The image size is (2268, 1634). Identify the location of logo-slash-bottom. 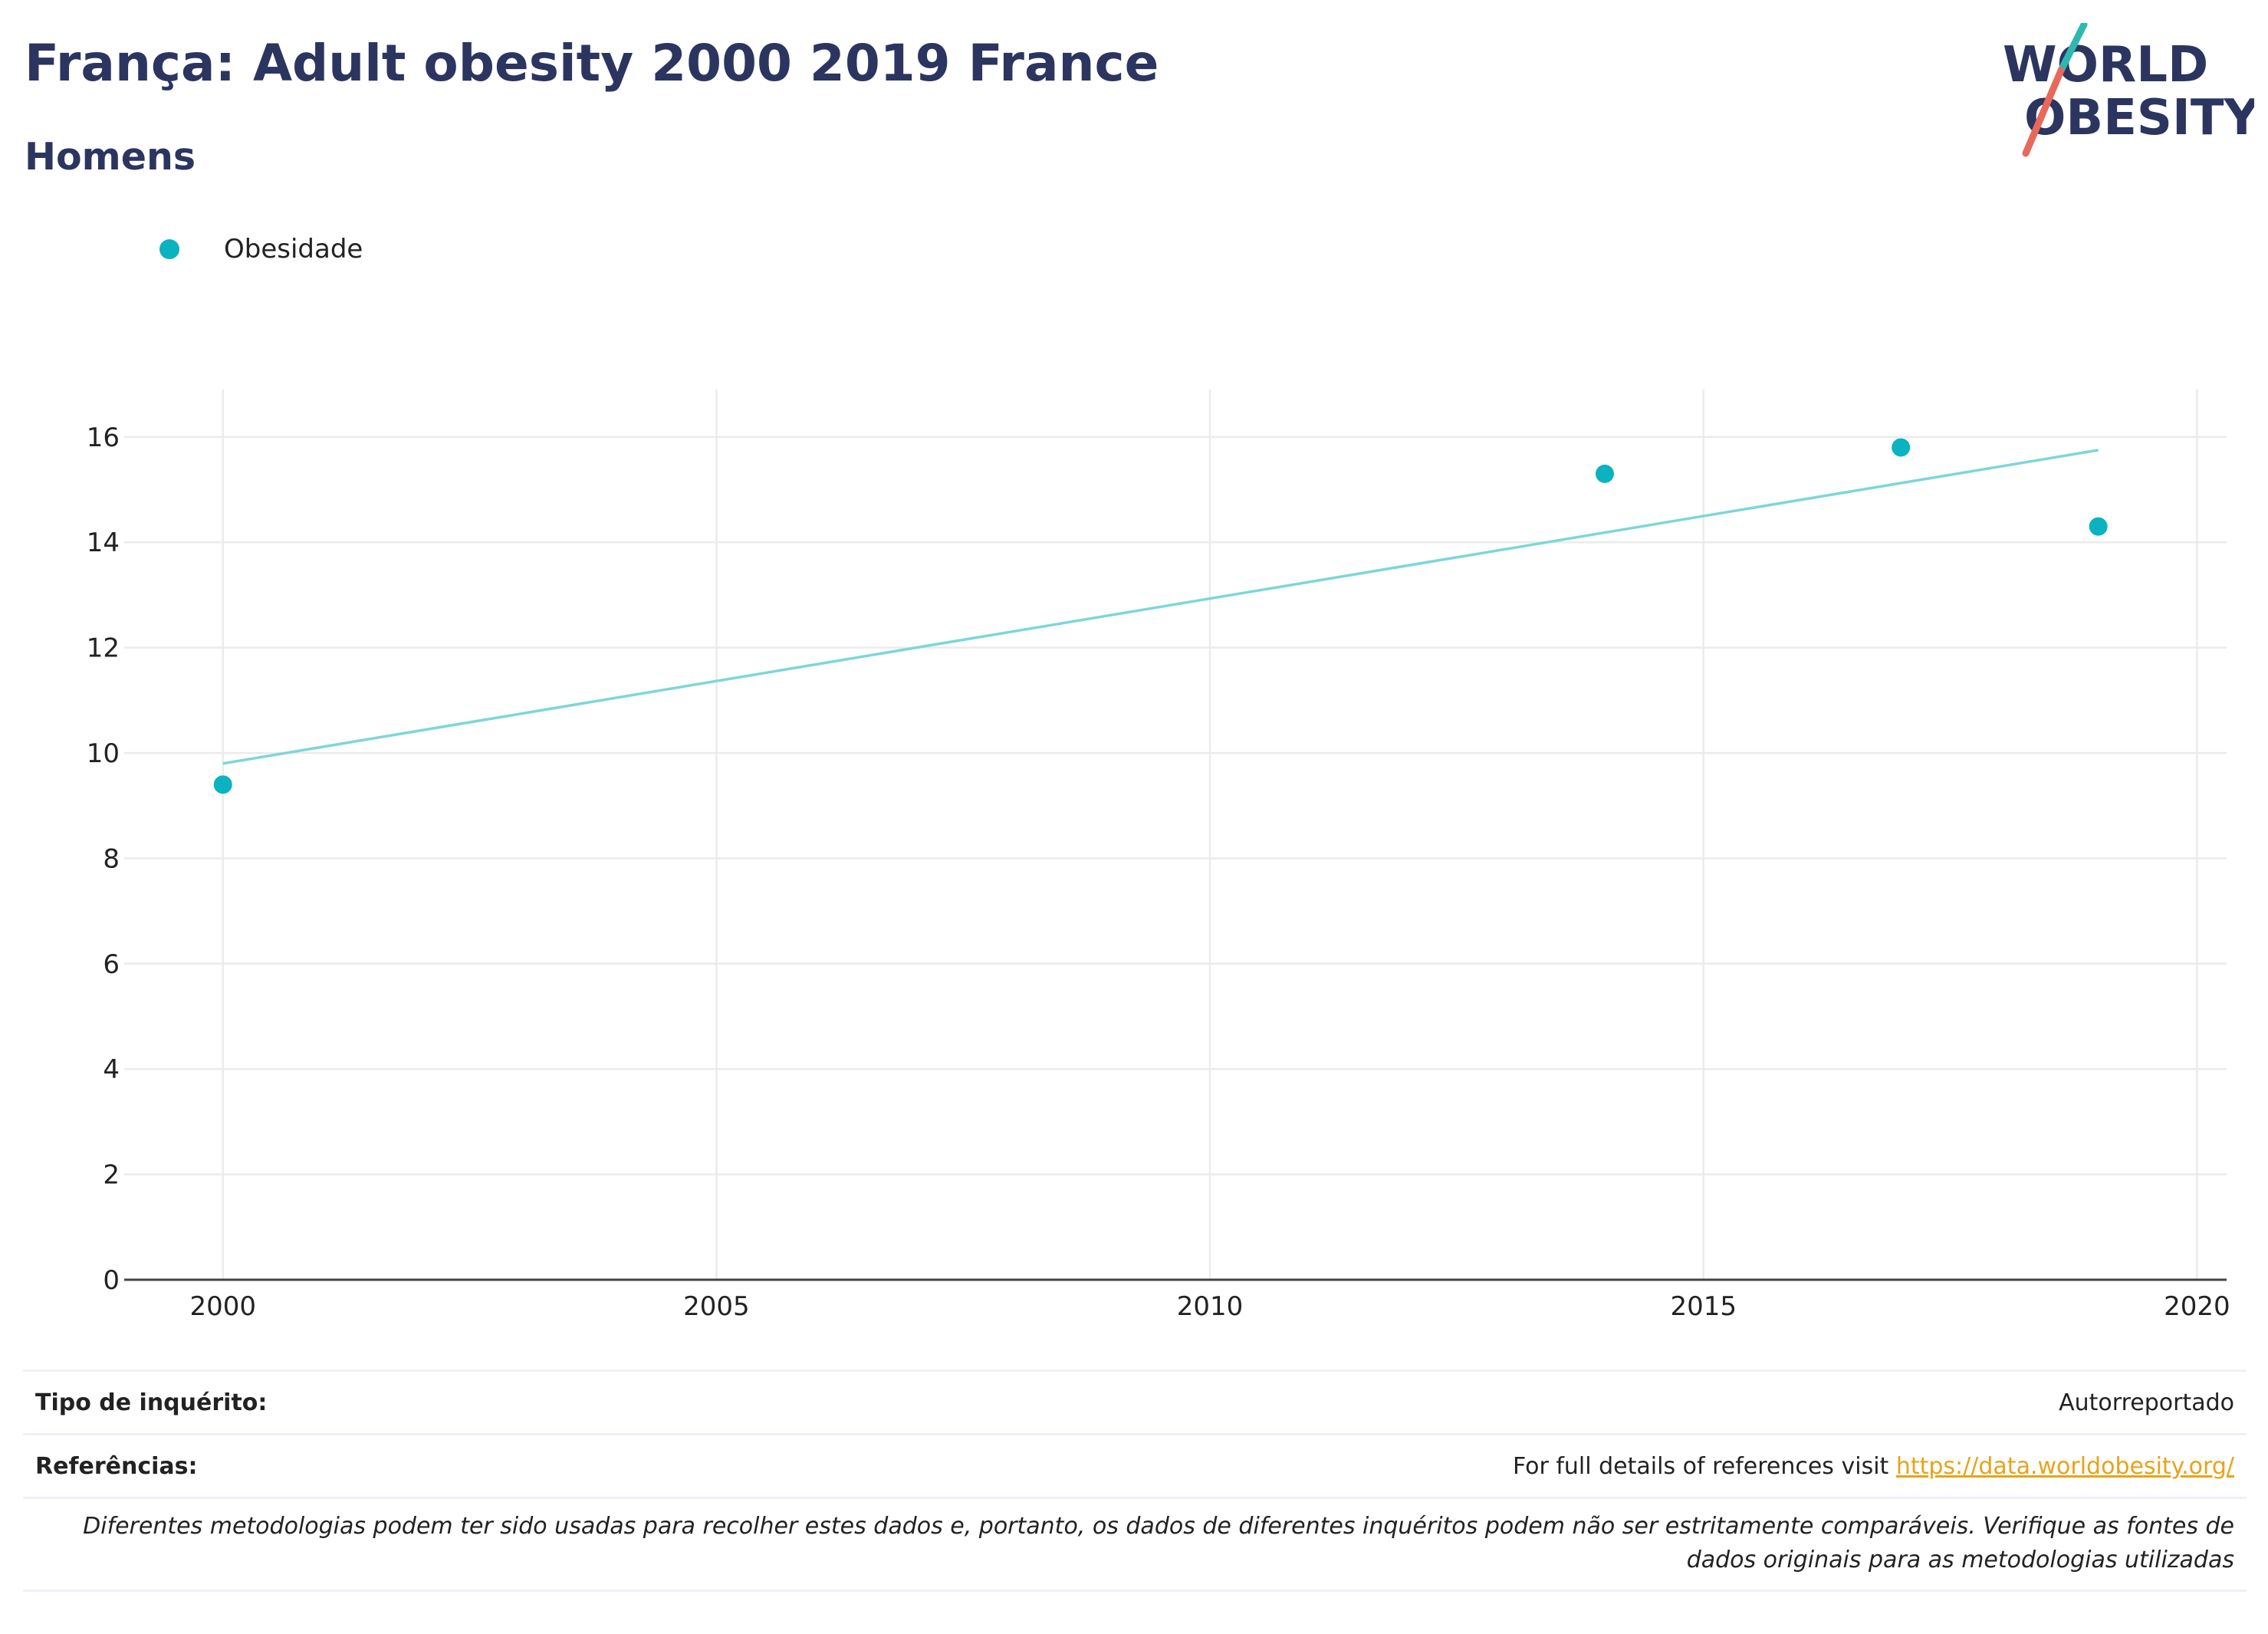
(2043, 112).